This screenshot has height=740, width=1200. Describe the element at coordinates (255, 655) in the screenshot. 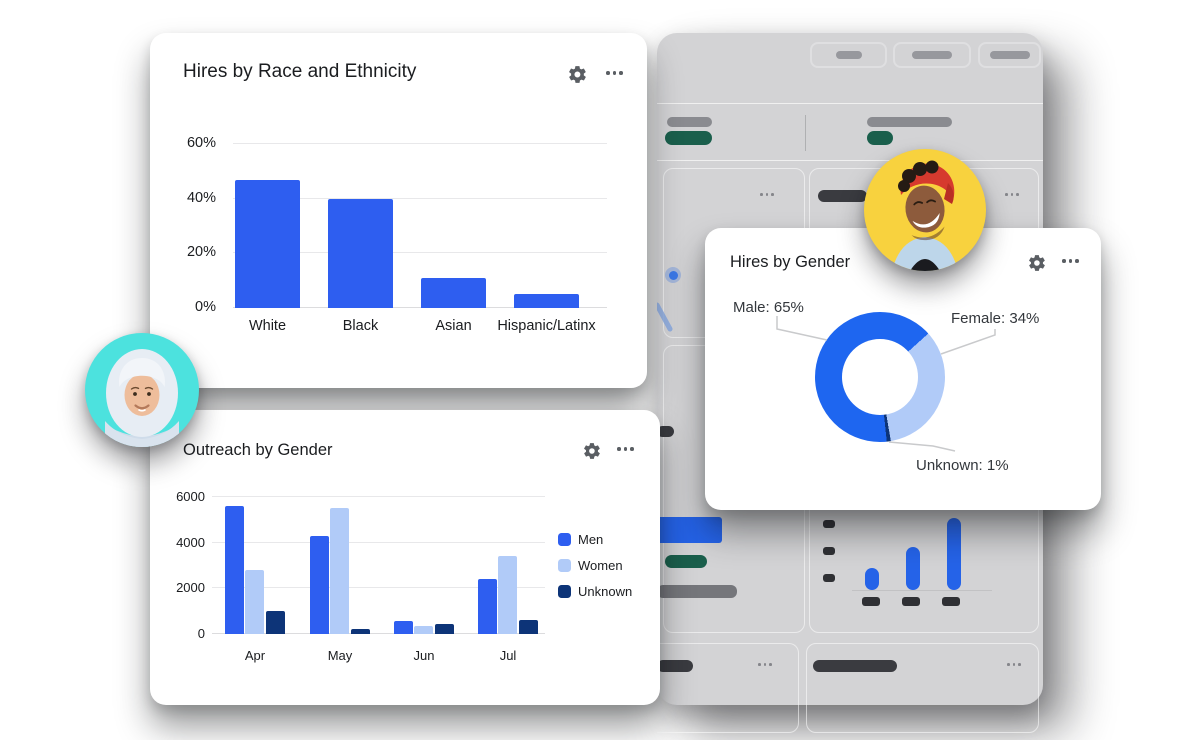

I see `x-tick-label: Apr` at that location.